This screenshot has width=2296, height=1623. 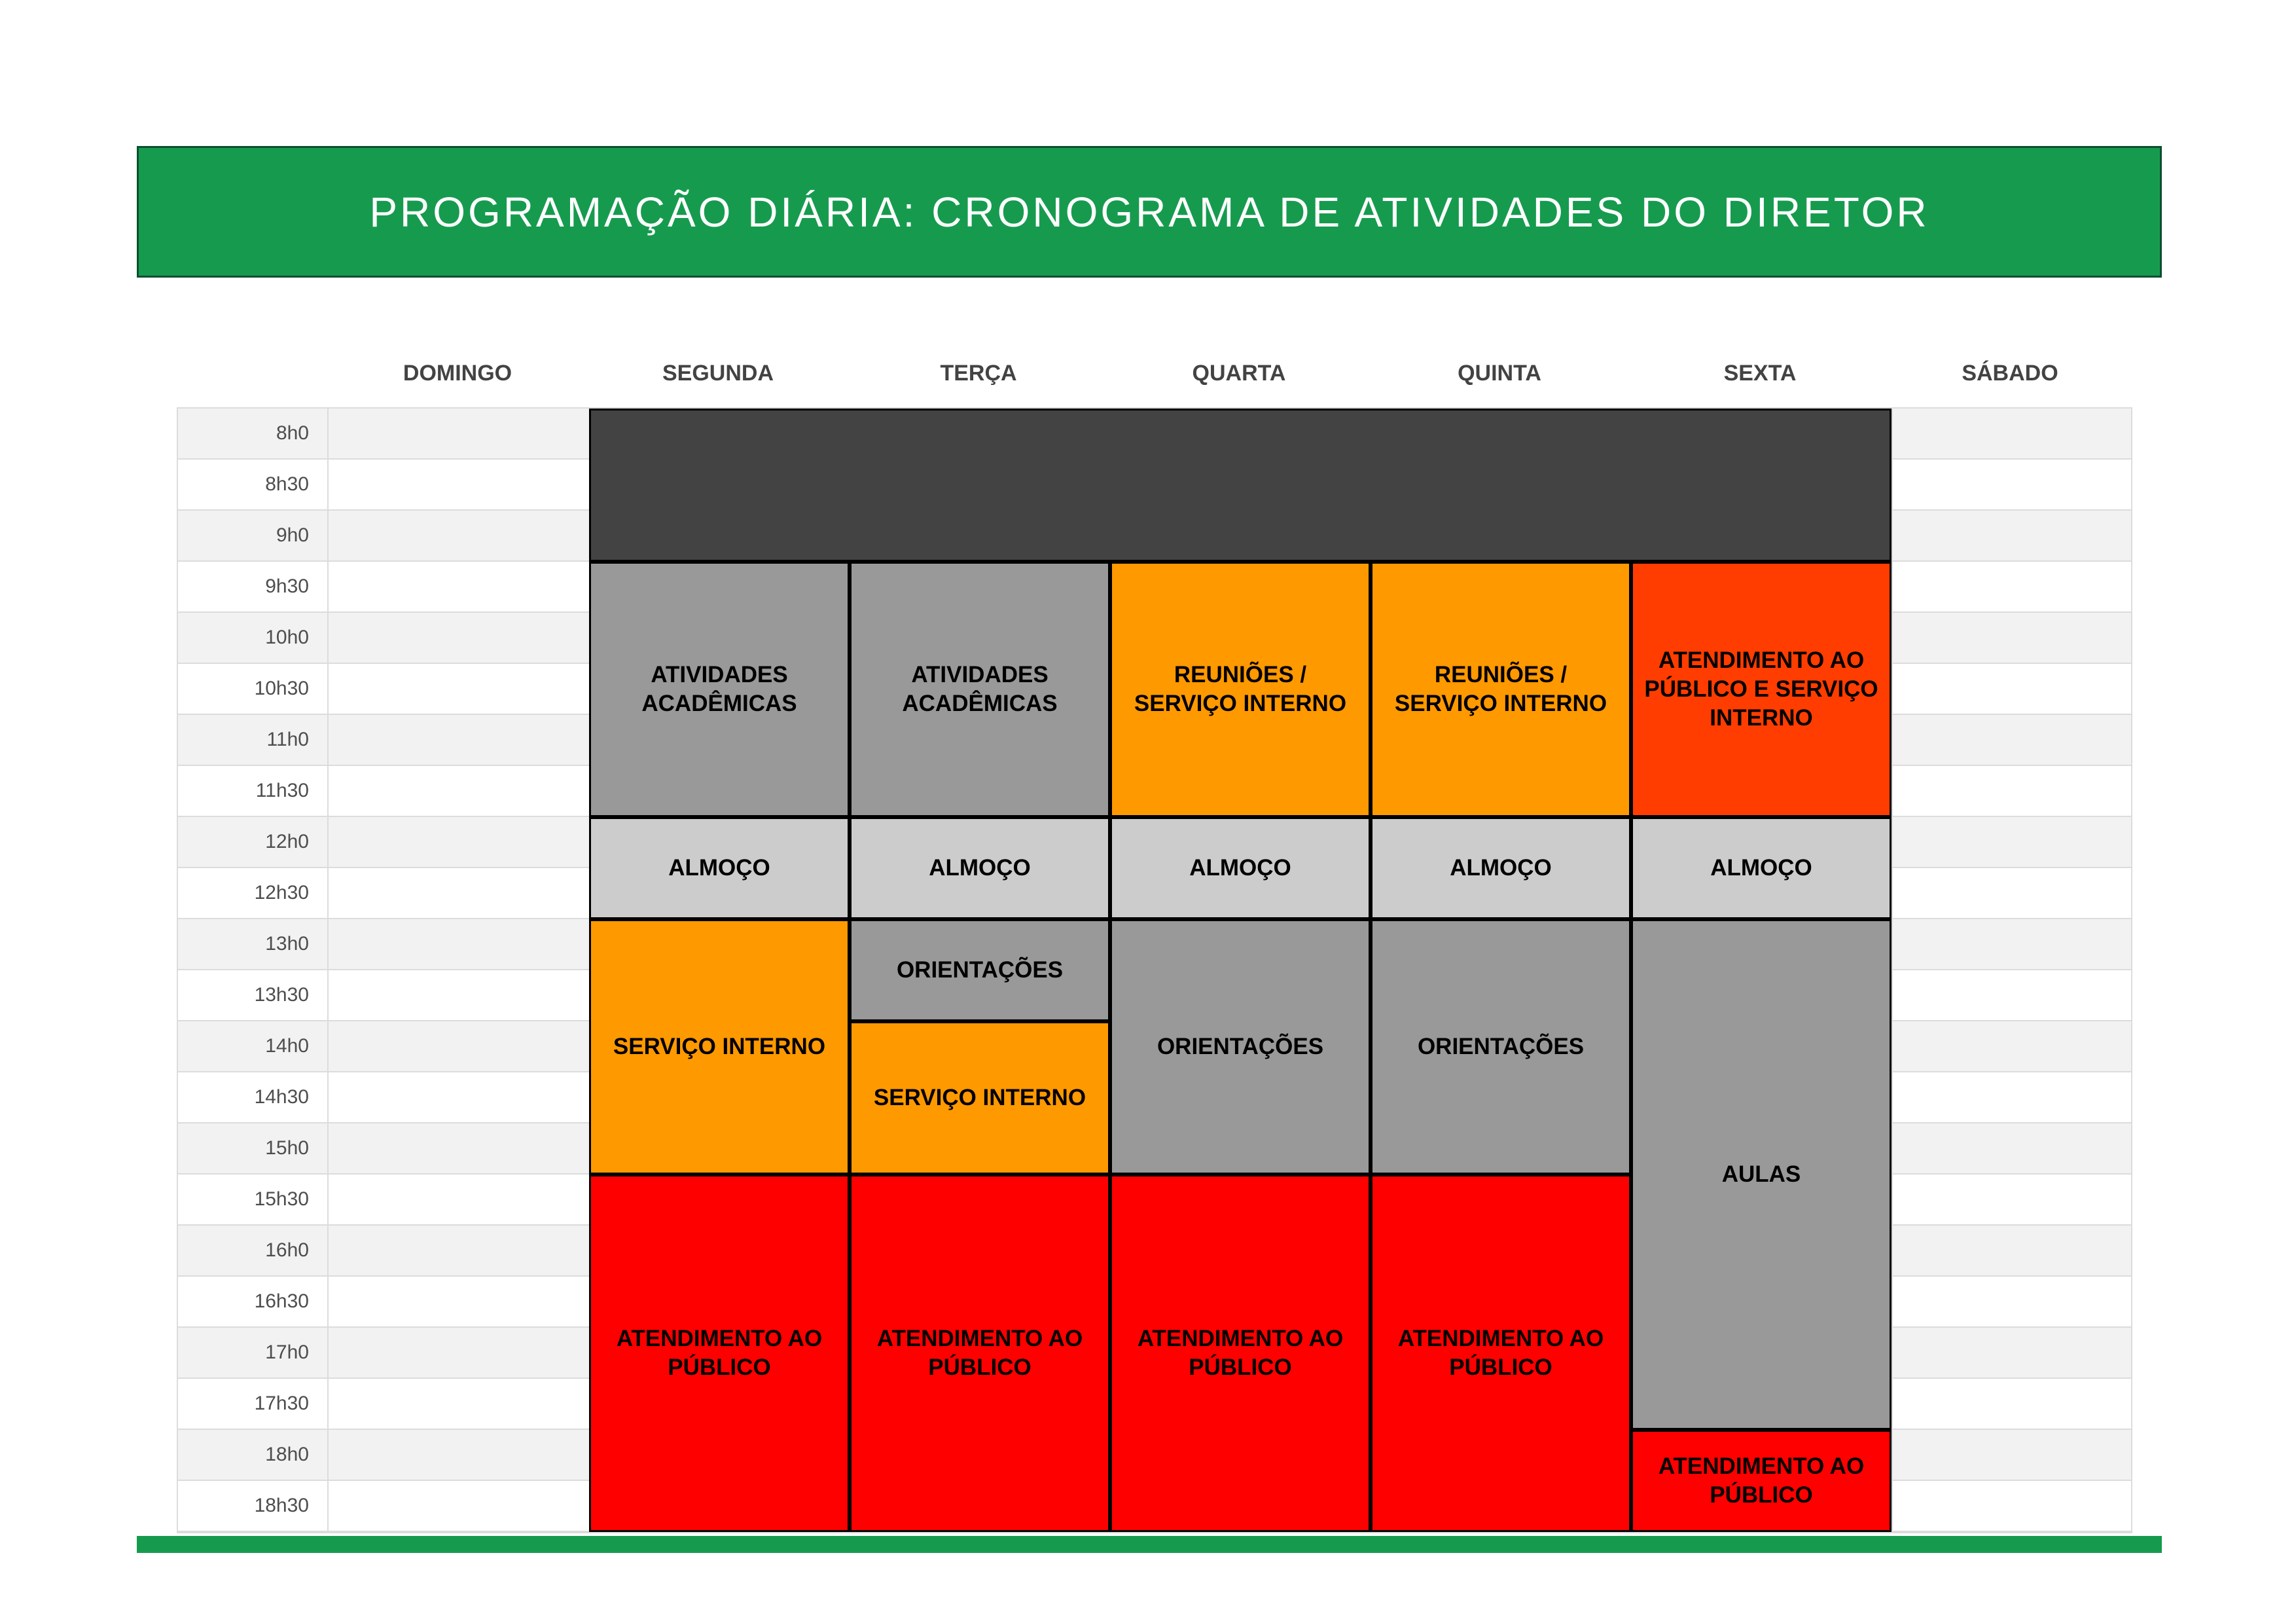 I want to click on block-segunda-servico-interno: SERVIÇO INTERNO, so click(x=719, y=1047).